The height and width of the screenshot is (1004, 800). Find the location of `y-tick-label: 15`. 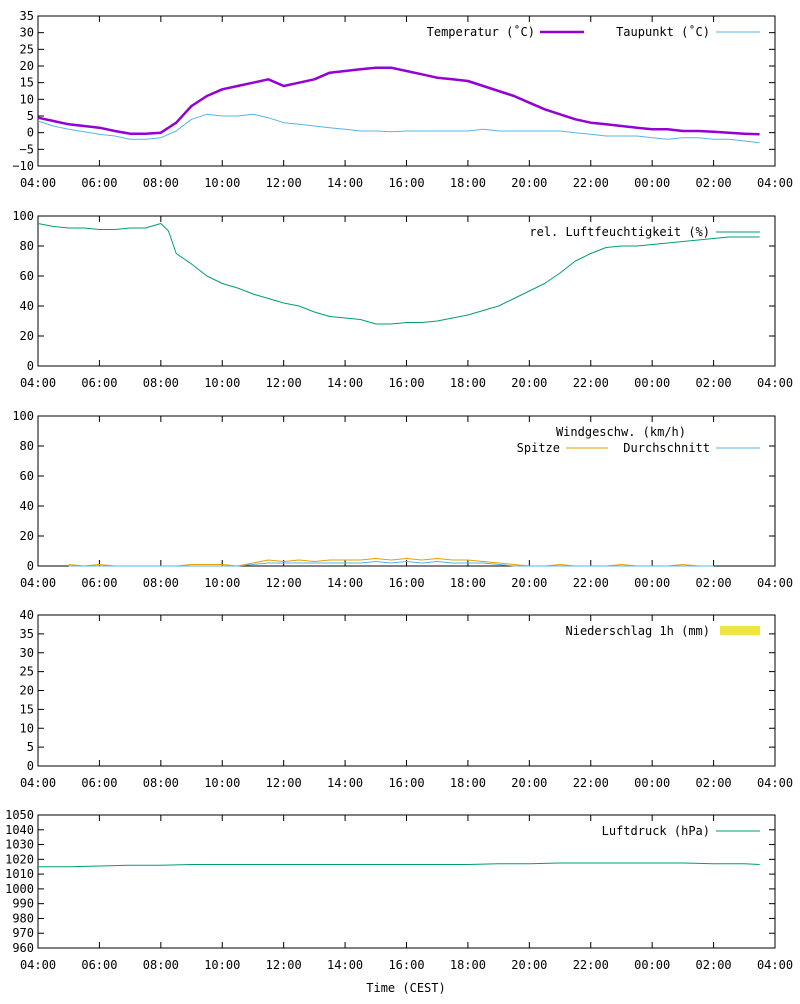

y-tick-label: 15 is located at coordinates (27, 709).